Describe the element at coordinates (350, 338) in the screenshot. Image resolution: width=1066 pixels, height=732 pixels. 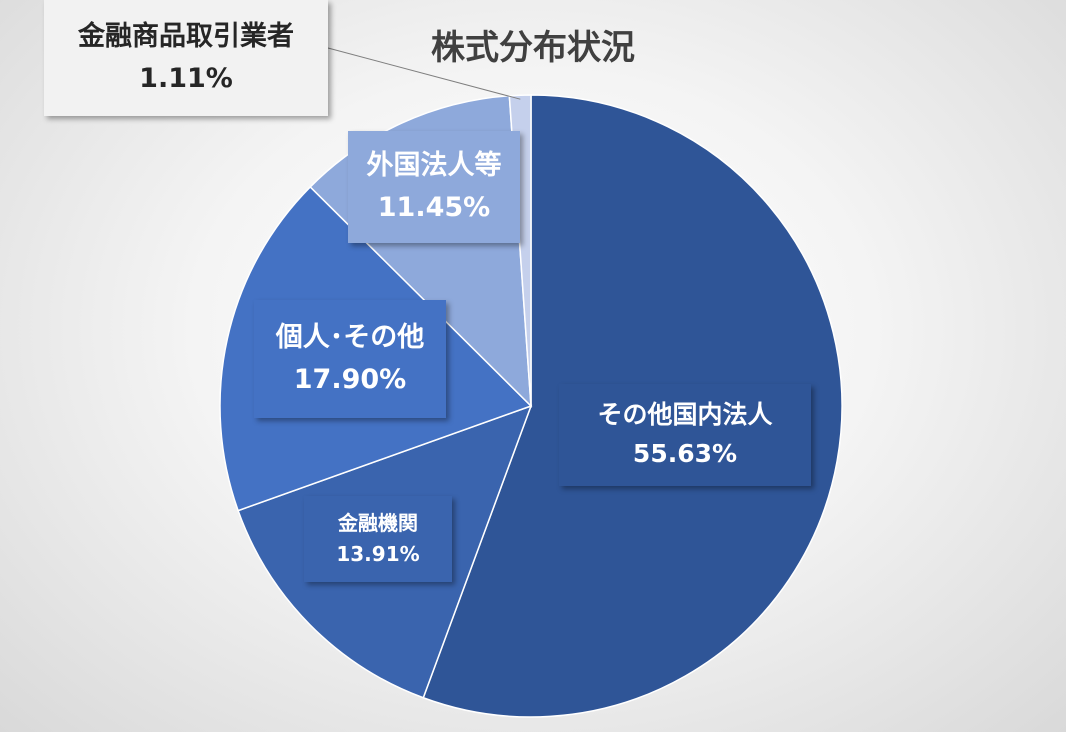
I see `slice-label-name: 個人･その他` at that location.